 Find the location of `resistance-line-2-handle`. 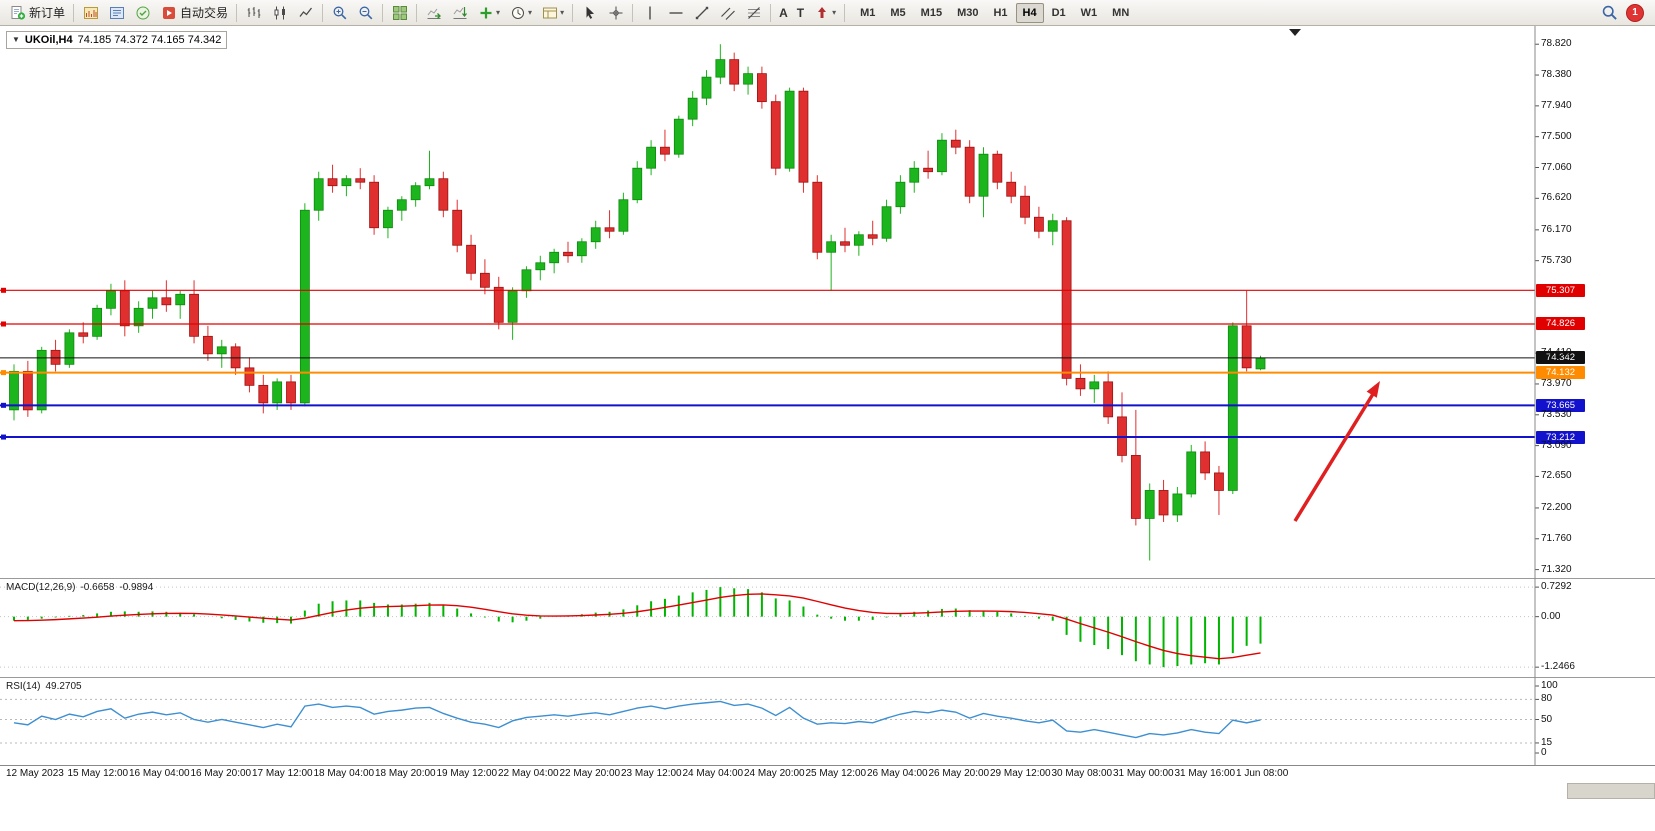

resistance-line-2-handle is located at coordinates (3, 324).